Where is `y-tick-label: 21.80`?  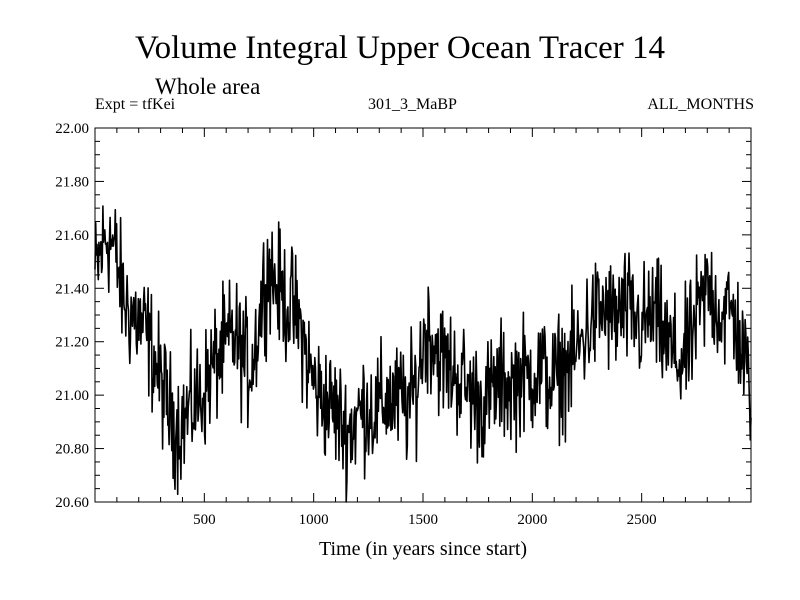 y-tick-label: 21.80 is located at coordinates (72, 182).